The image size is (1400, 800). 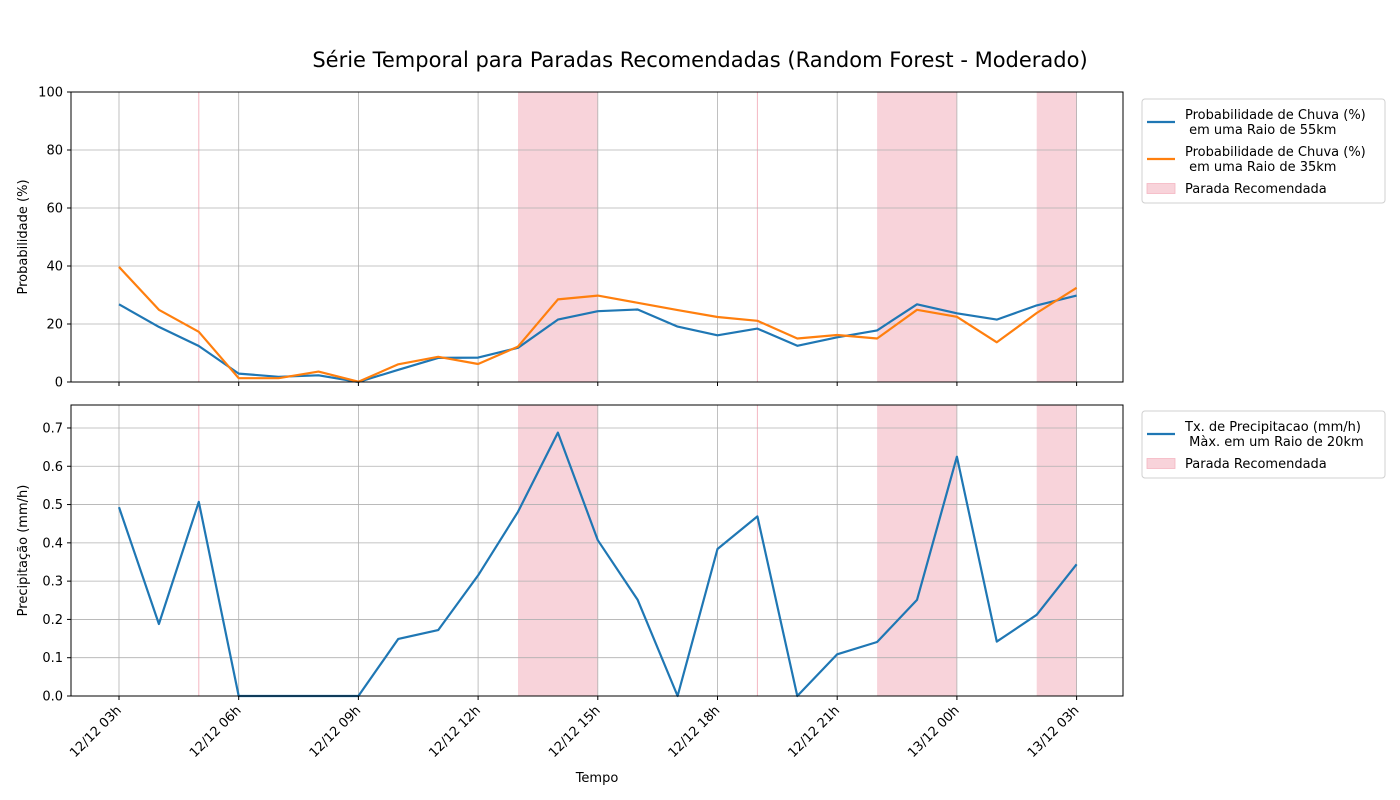 I want to click on y-tick-label: 0.1, so click(x=52, y=658).